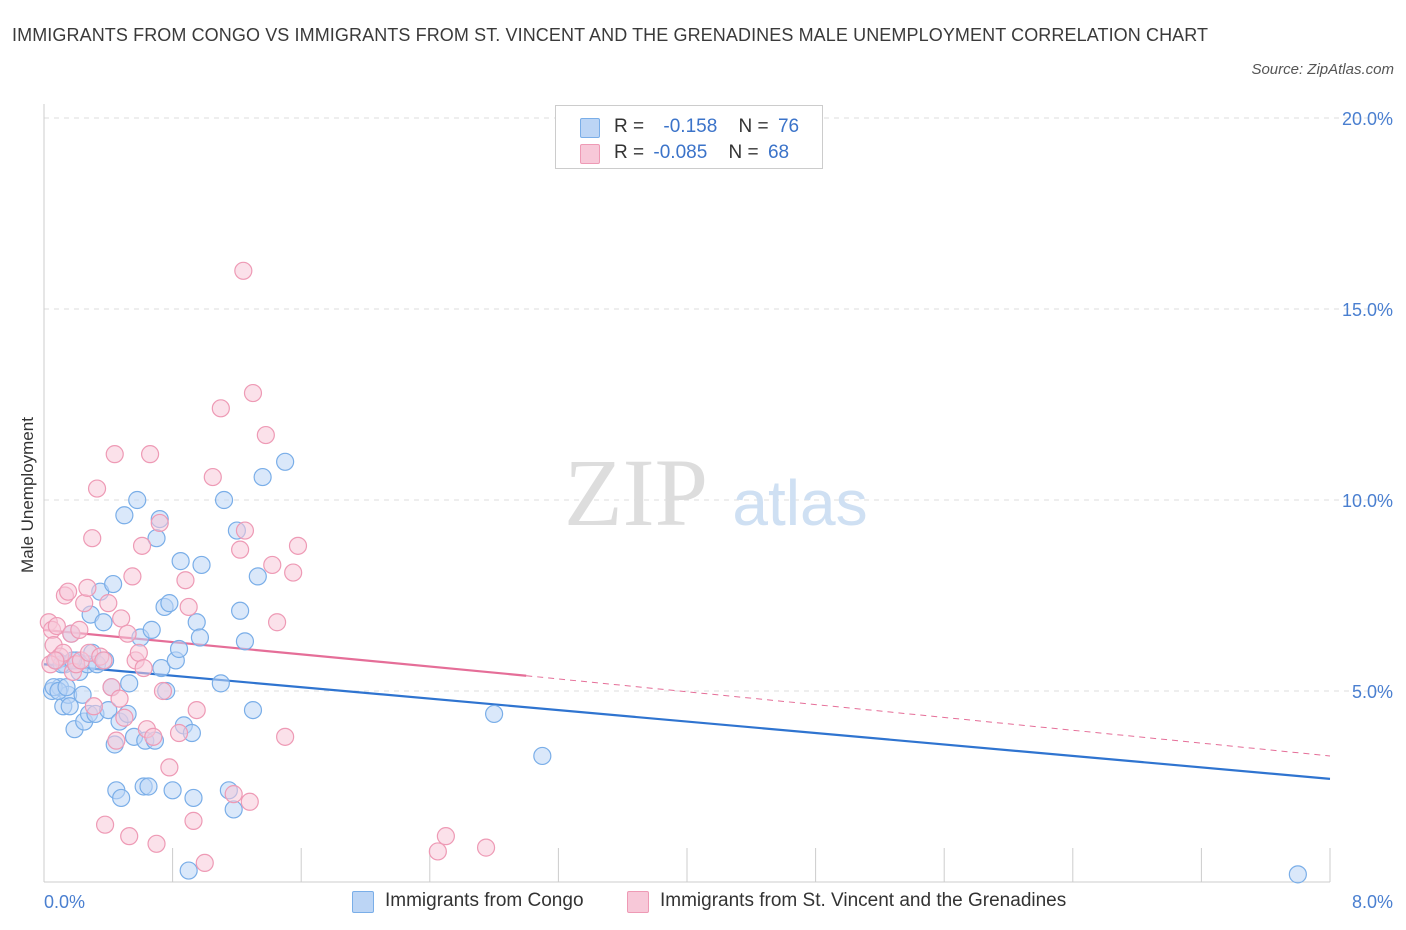  I want to click on y-tick-label: 10.0%, so click(1367, 501).